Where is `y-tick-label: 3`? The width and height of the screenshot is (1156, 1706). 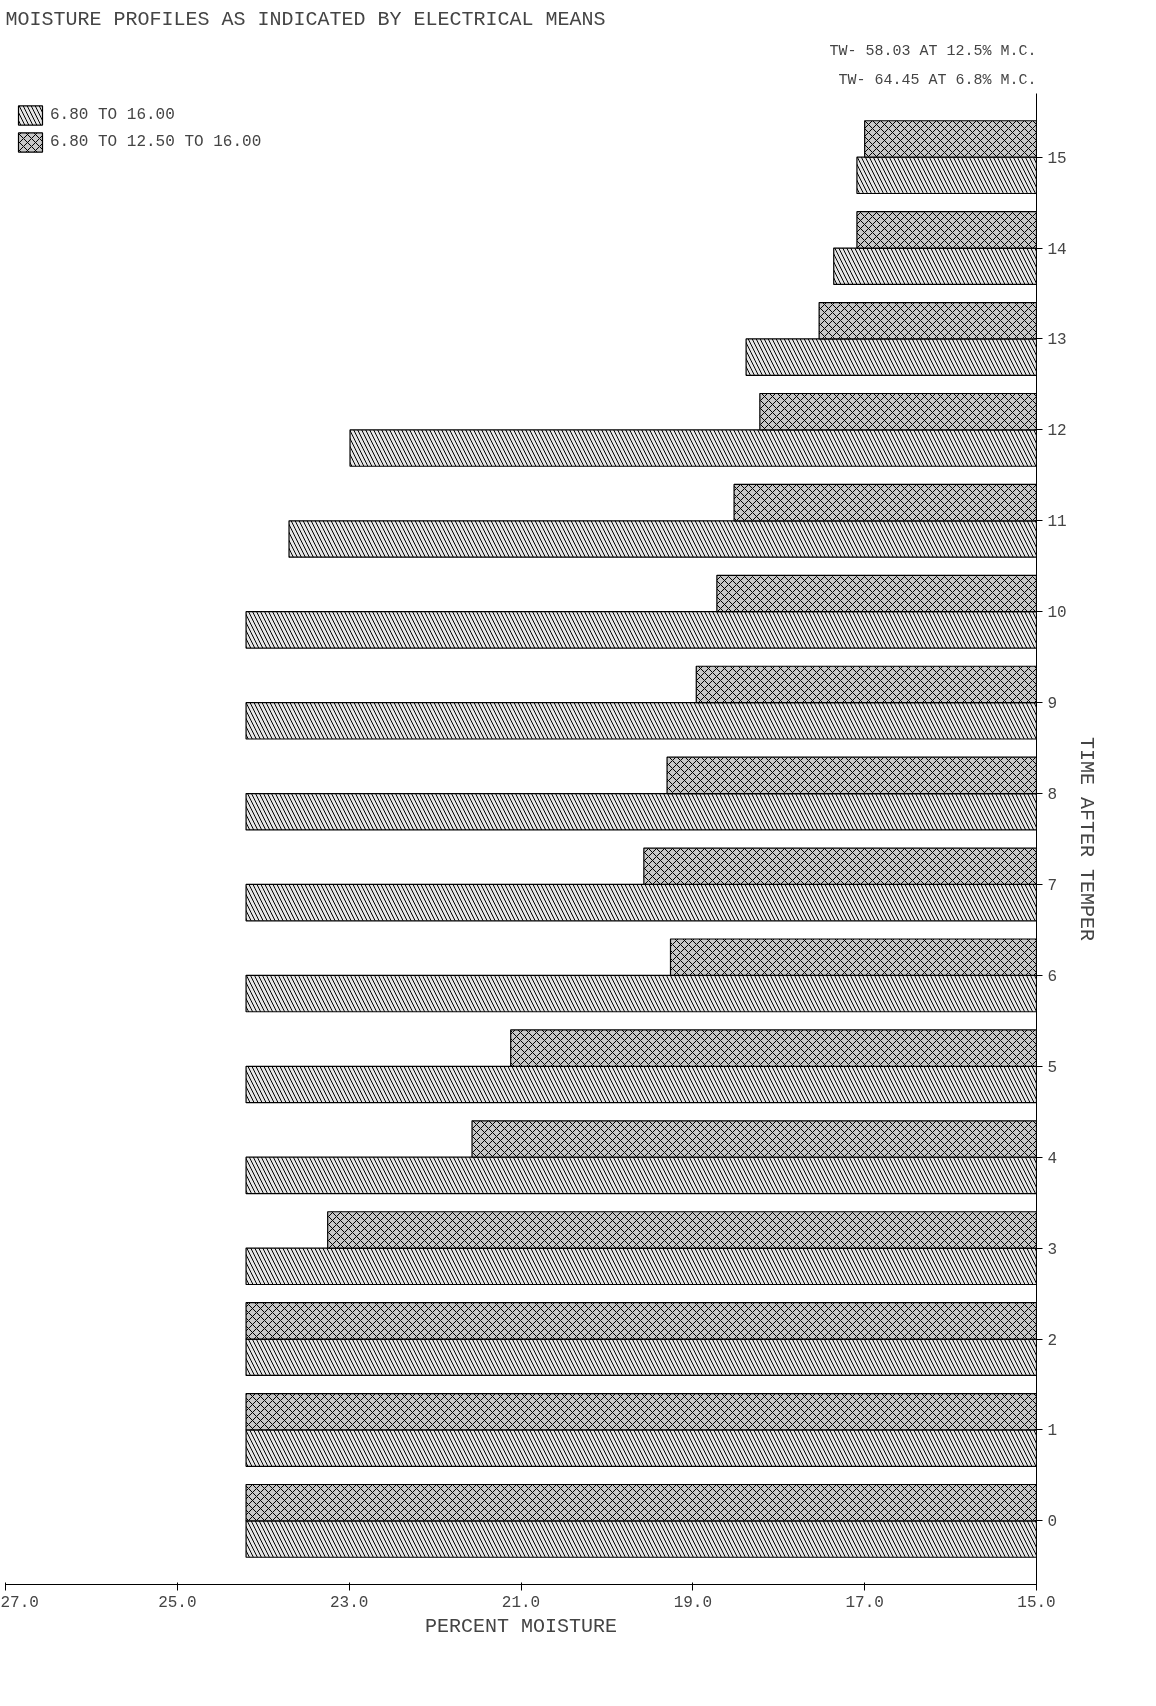
y-tick-label: 3 is located at coordinates (1052, 1249).